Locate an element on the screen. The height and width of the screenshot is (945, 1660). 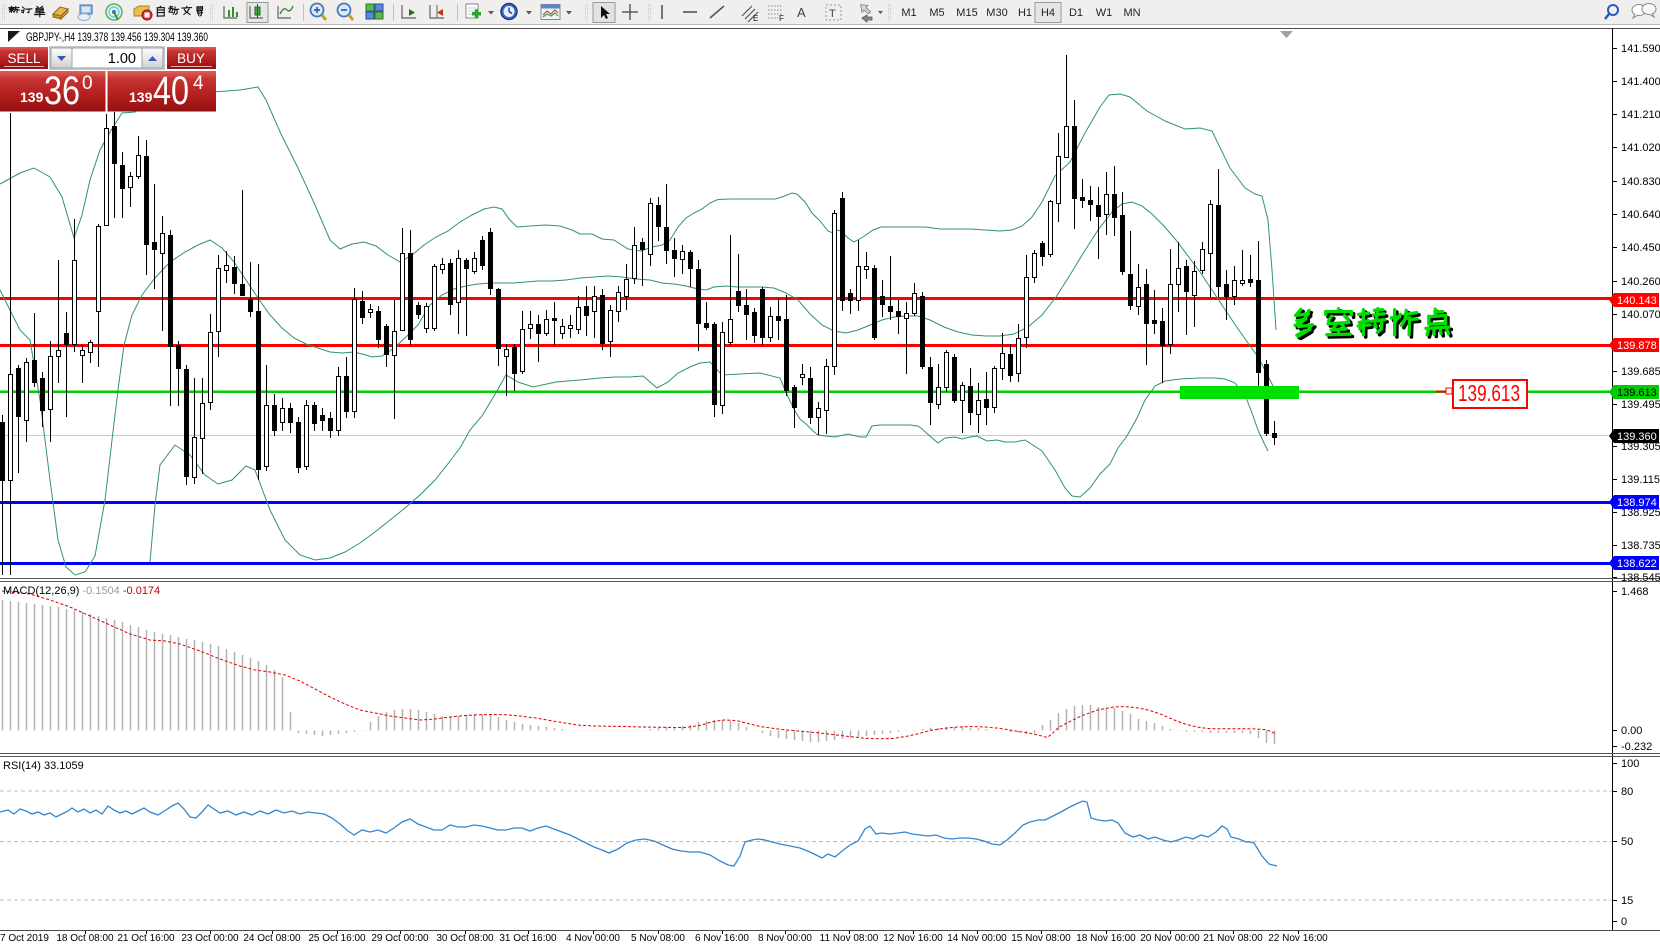
svg-text: 140.260 is located at coordinates (1640, 282).